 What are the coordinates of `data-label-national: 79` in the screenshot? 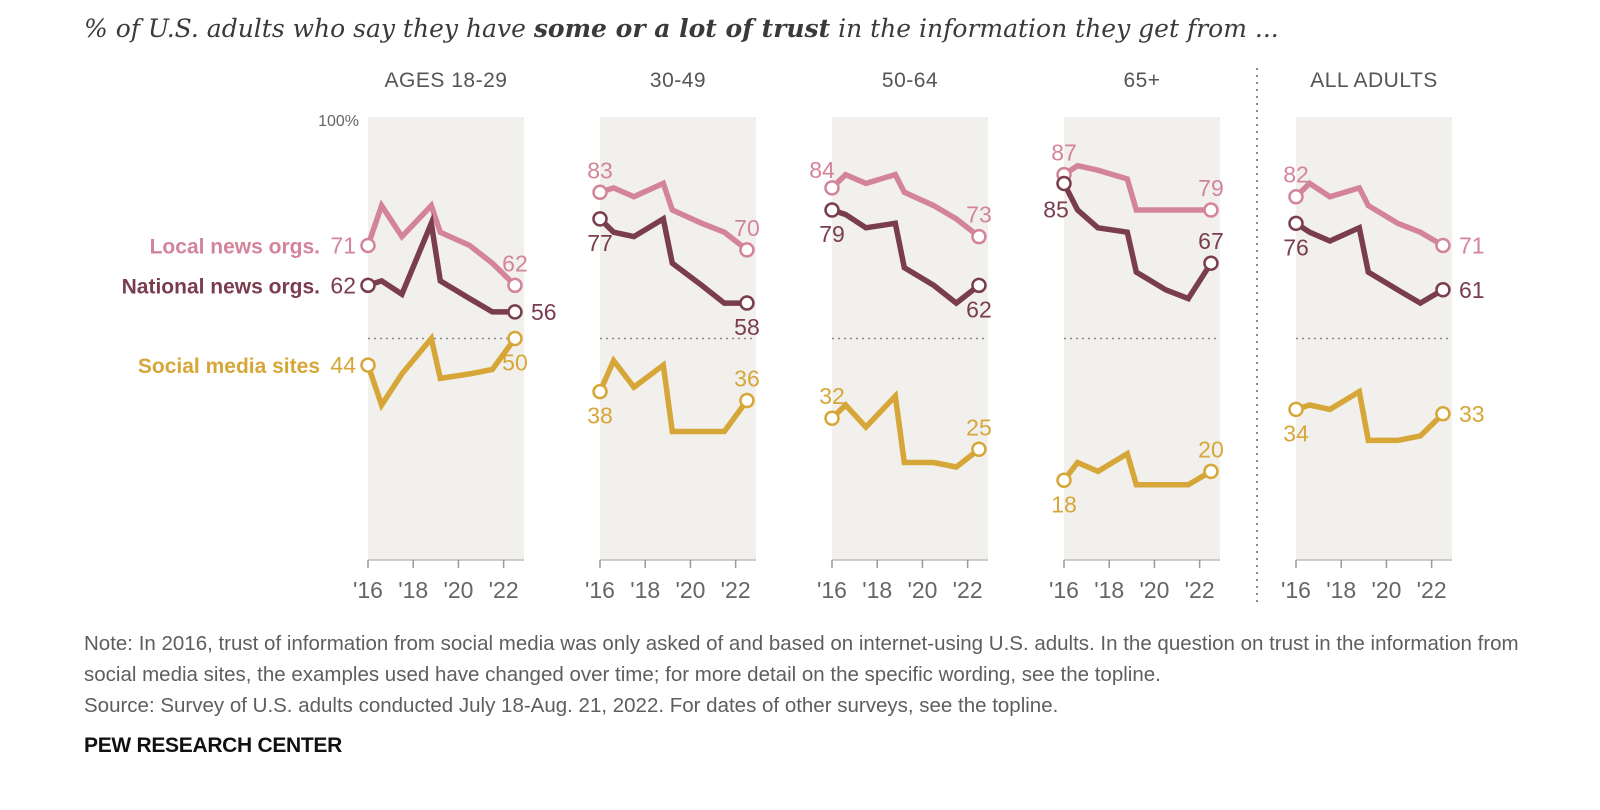 It's located at (832, 234).